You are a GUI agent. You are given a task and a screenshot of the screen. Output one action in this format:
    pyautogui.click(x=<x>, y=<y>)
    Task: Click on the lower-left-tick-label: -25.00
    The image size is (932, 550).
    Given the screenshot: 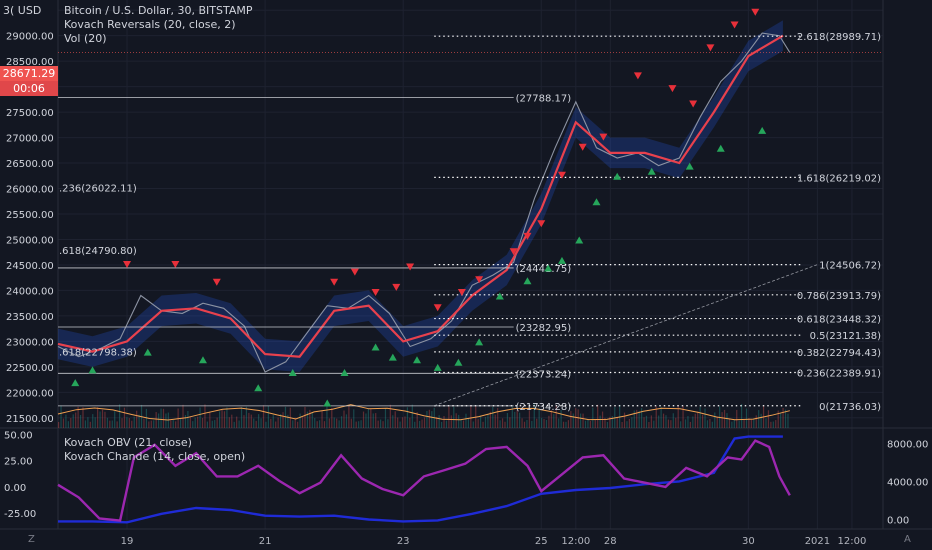 What is the action you would take?
    pyautogui.click(x=20, y=514)
    